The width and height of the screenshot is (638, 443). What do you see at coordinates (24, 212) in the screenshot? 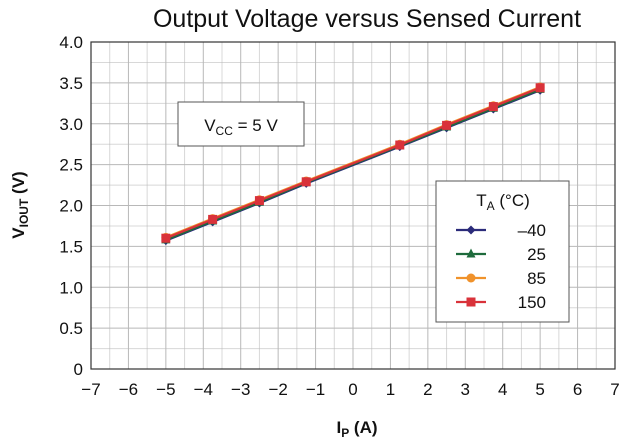
I see `y-axis-label-sub: IOUT` at bounding box center [24, 212].